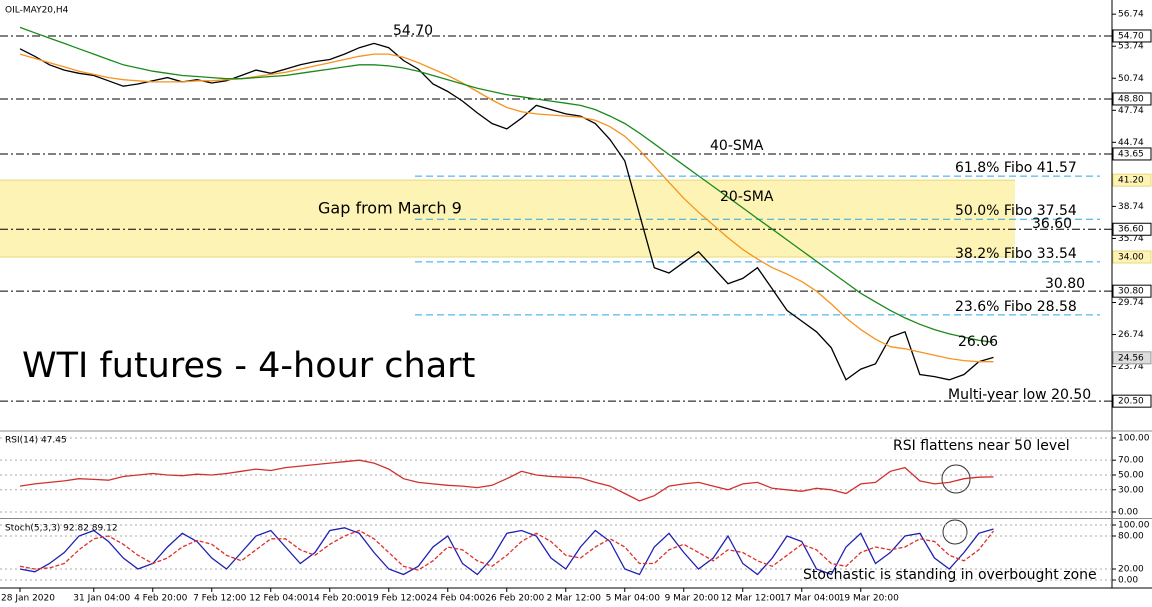 The height and width of the screenshot is (607, 1152). I want to click on fibo-label: 50.0% Fibo 37.54, so click(1016, 211).